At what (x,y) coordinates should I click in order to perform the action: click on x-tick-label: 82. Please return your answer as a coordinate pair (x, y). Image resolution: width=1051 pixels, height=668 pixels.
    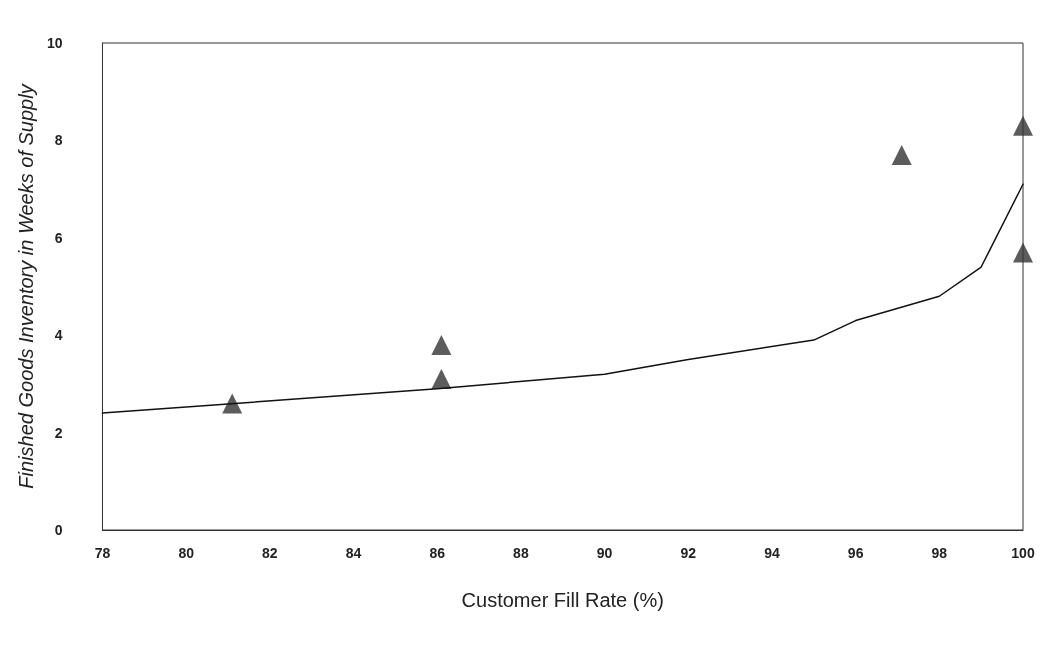
    Looking at the image, I should click on (270, 553).